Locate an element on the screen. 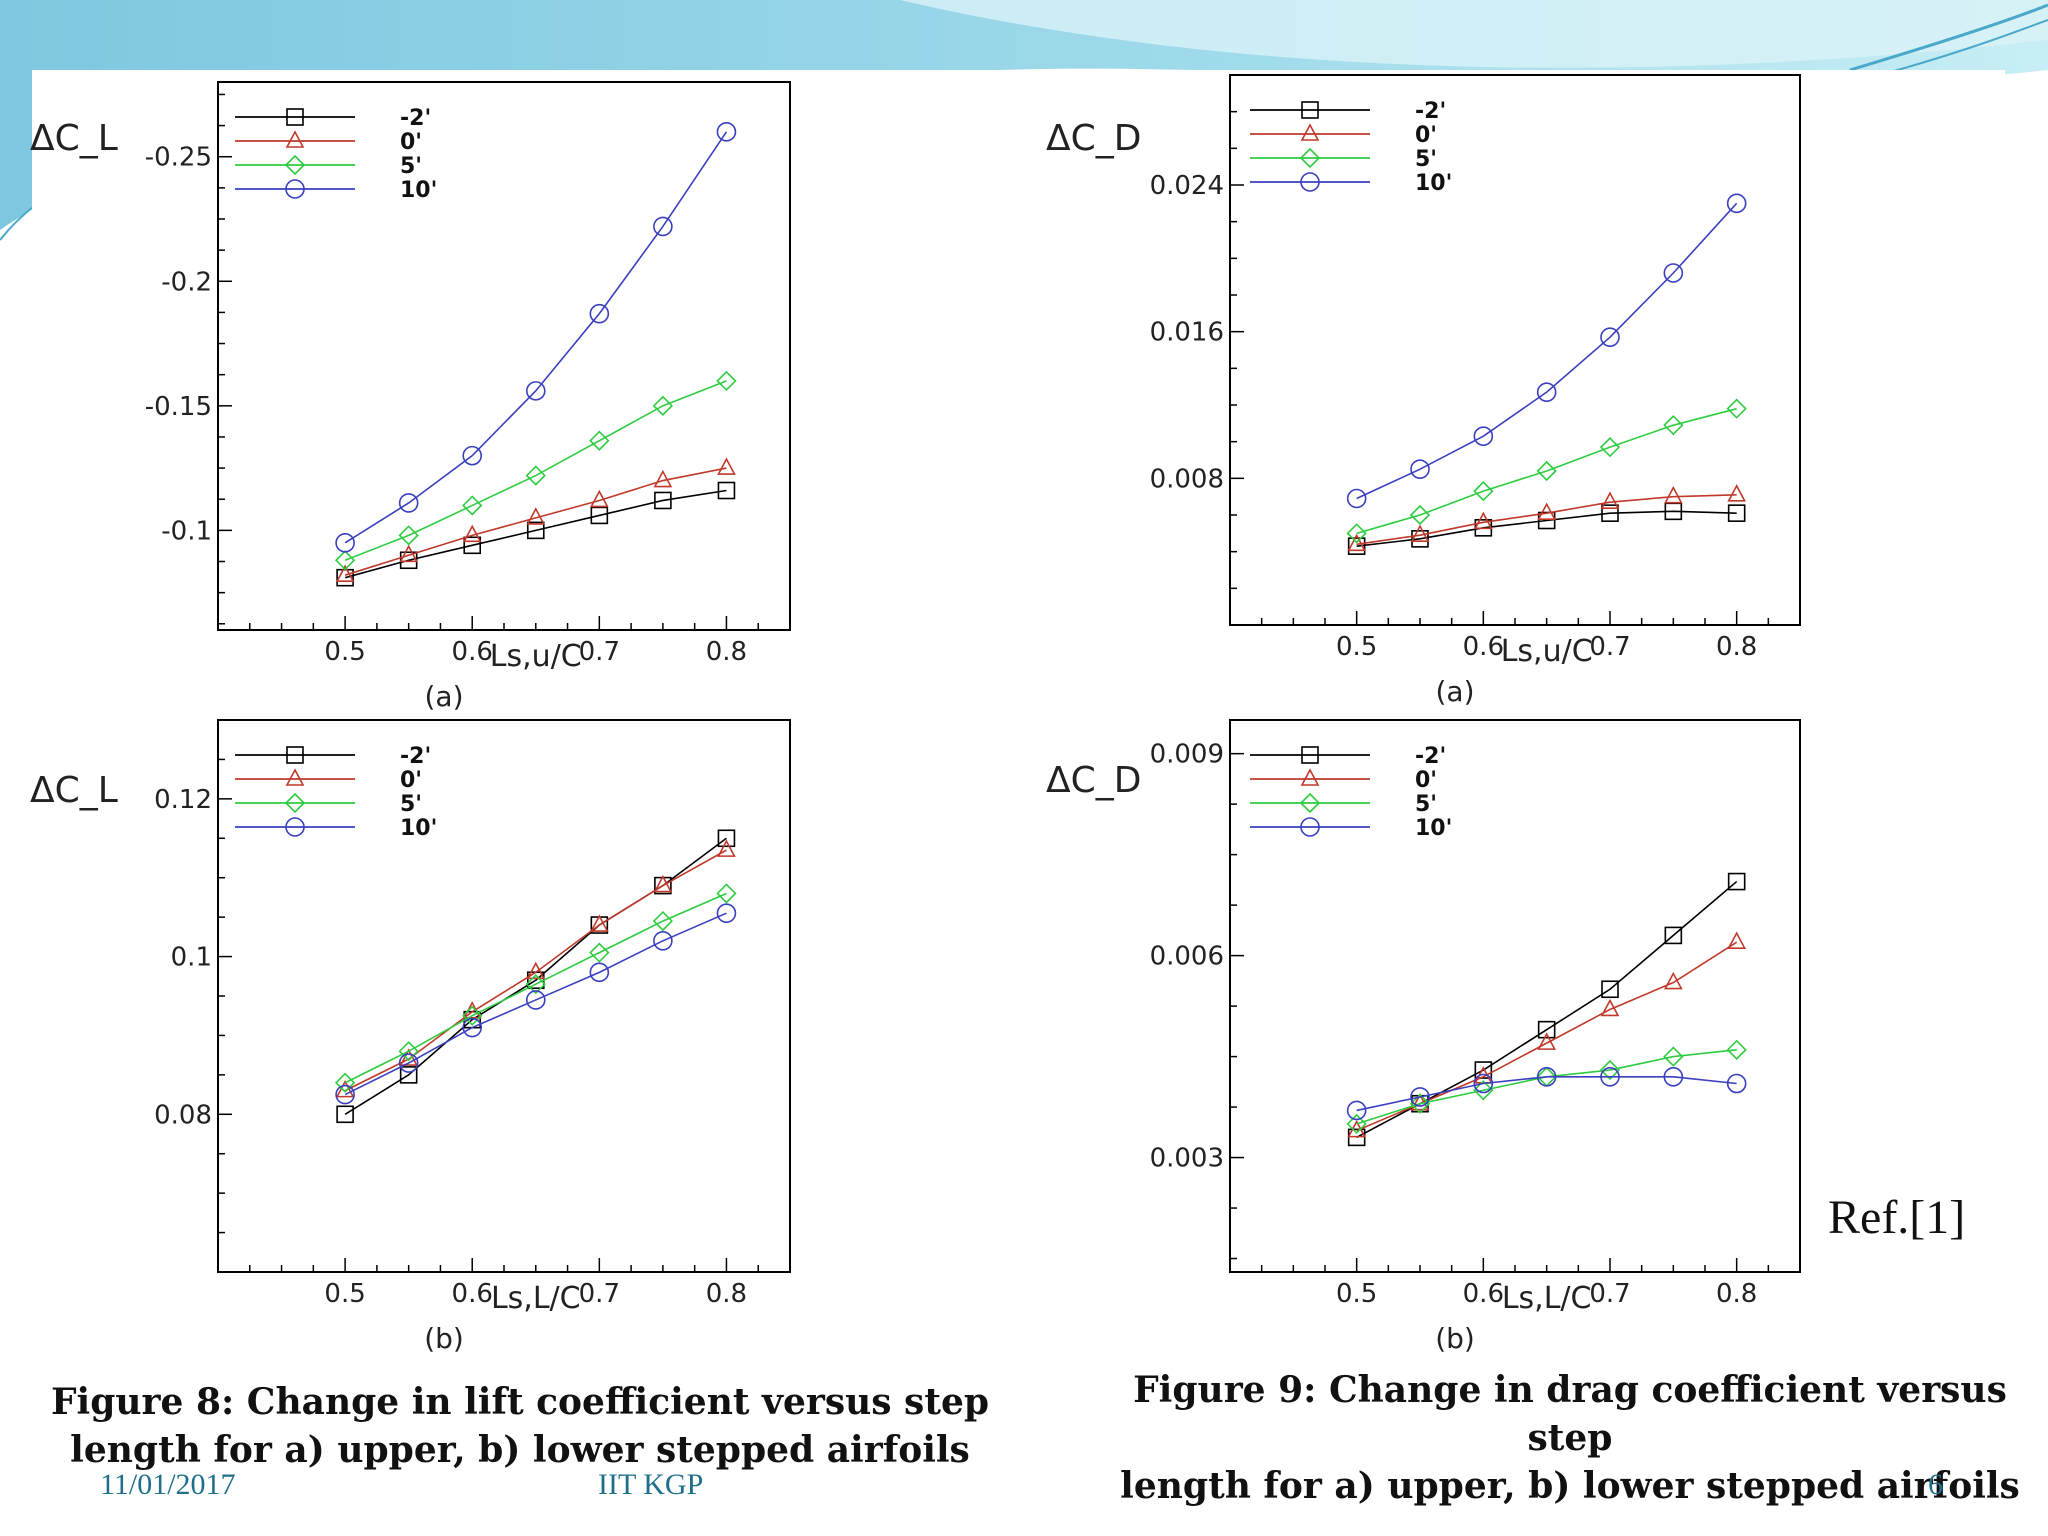  x-tick-label: 0.8 is located at coordinates (1736, 647).